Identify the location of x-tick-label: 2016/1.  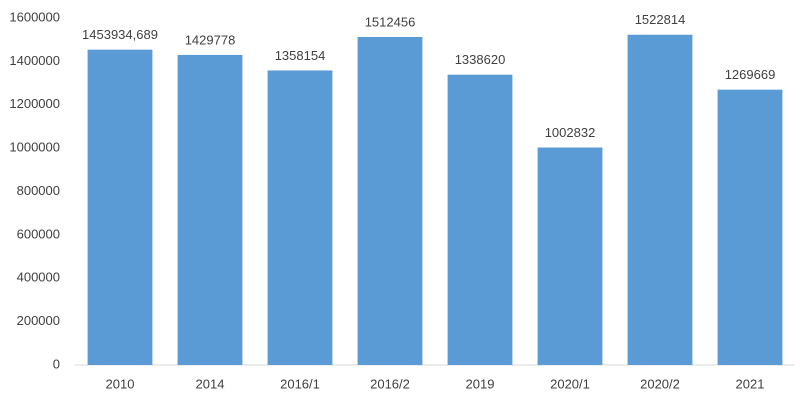
(300, 383).